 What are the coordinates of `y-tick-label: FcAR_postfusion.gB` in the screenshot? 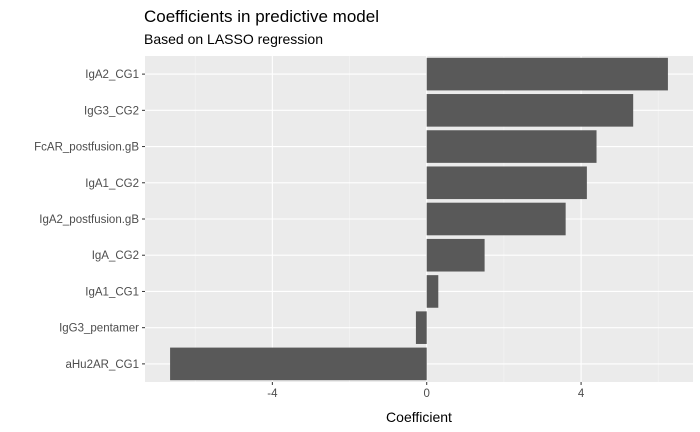 It's located at (86, 148).